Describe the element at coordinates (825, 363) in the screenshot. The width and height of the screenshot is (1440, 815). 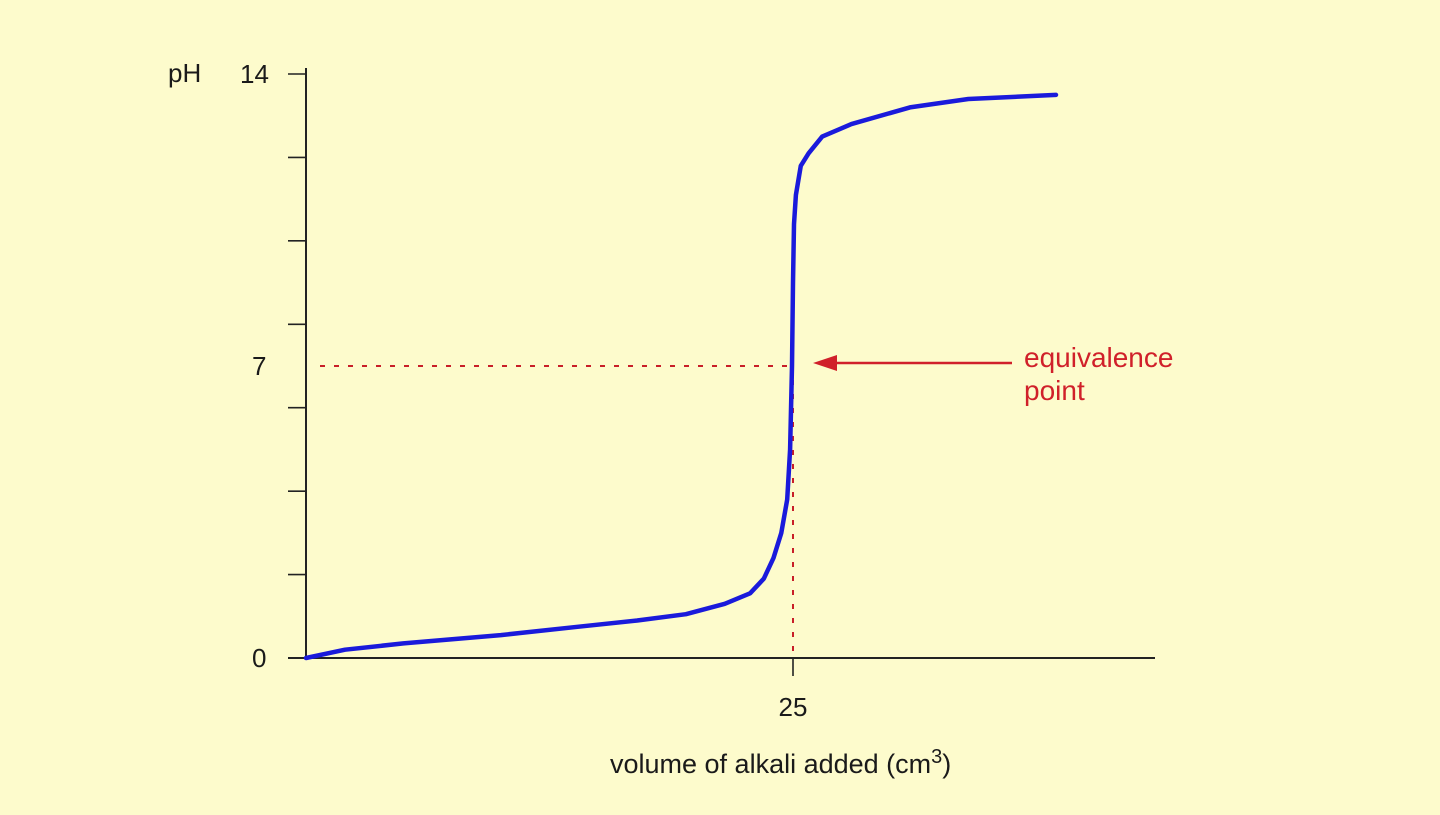
I see `annotation-arrow-head` at that location.